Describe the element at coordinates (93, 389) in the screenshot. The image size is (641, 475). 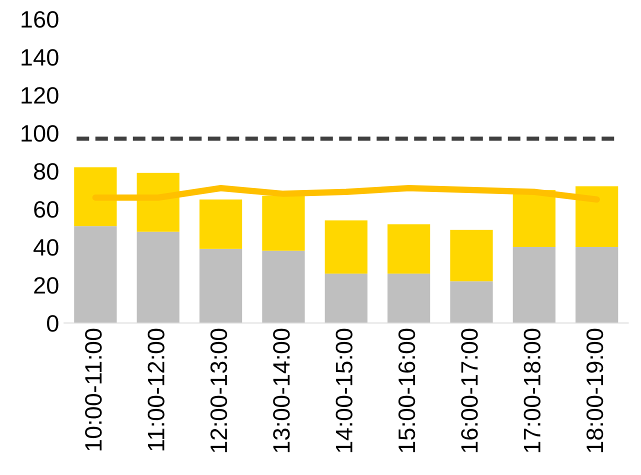
I see `x-tick-label: 10:00-11:00` at that location.